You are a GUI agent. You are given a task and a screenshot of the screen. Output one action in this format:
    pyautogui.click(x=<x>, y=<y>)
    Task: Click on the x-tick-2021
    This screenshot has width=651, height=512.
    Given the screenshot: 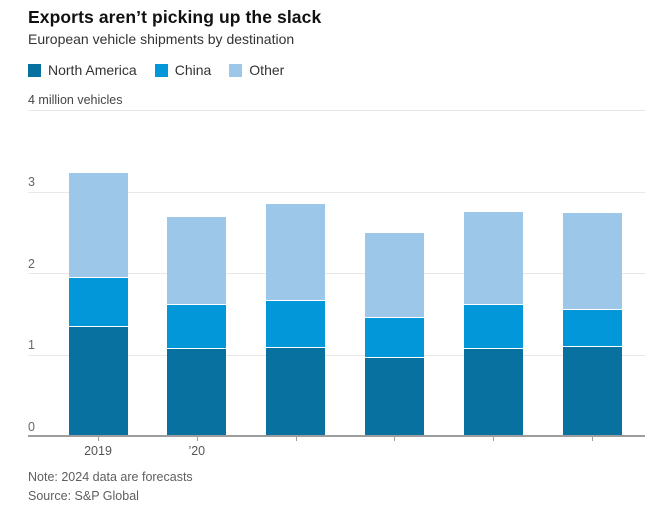 What is the action you would take?
    pyautogui.click(x=296, y=439)
    